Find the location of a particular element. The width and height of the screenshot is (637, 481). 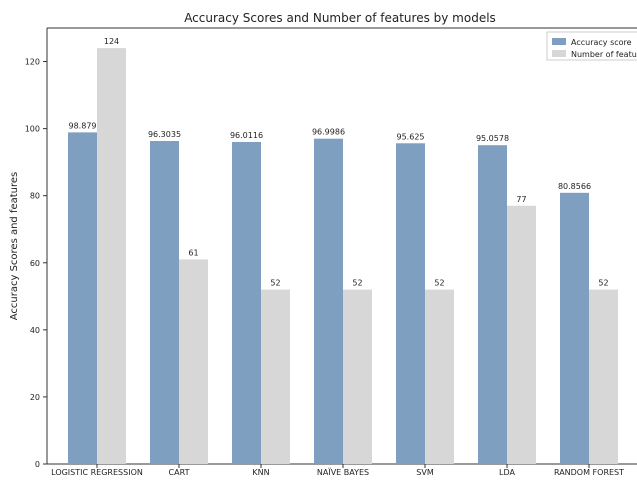

data-label: 96.0116 is located at coordinates (246, 135).